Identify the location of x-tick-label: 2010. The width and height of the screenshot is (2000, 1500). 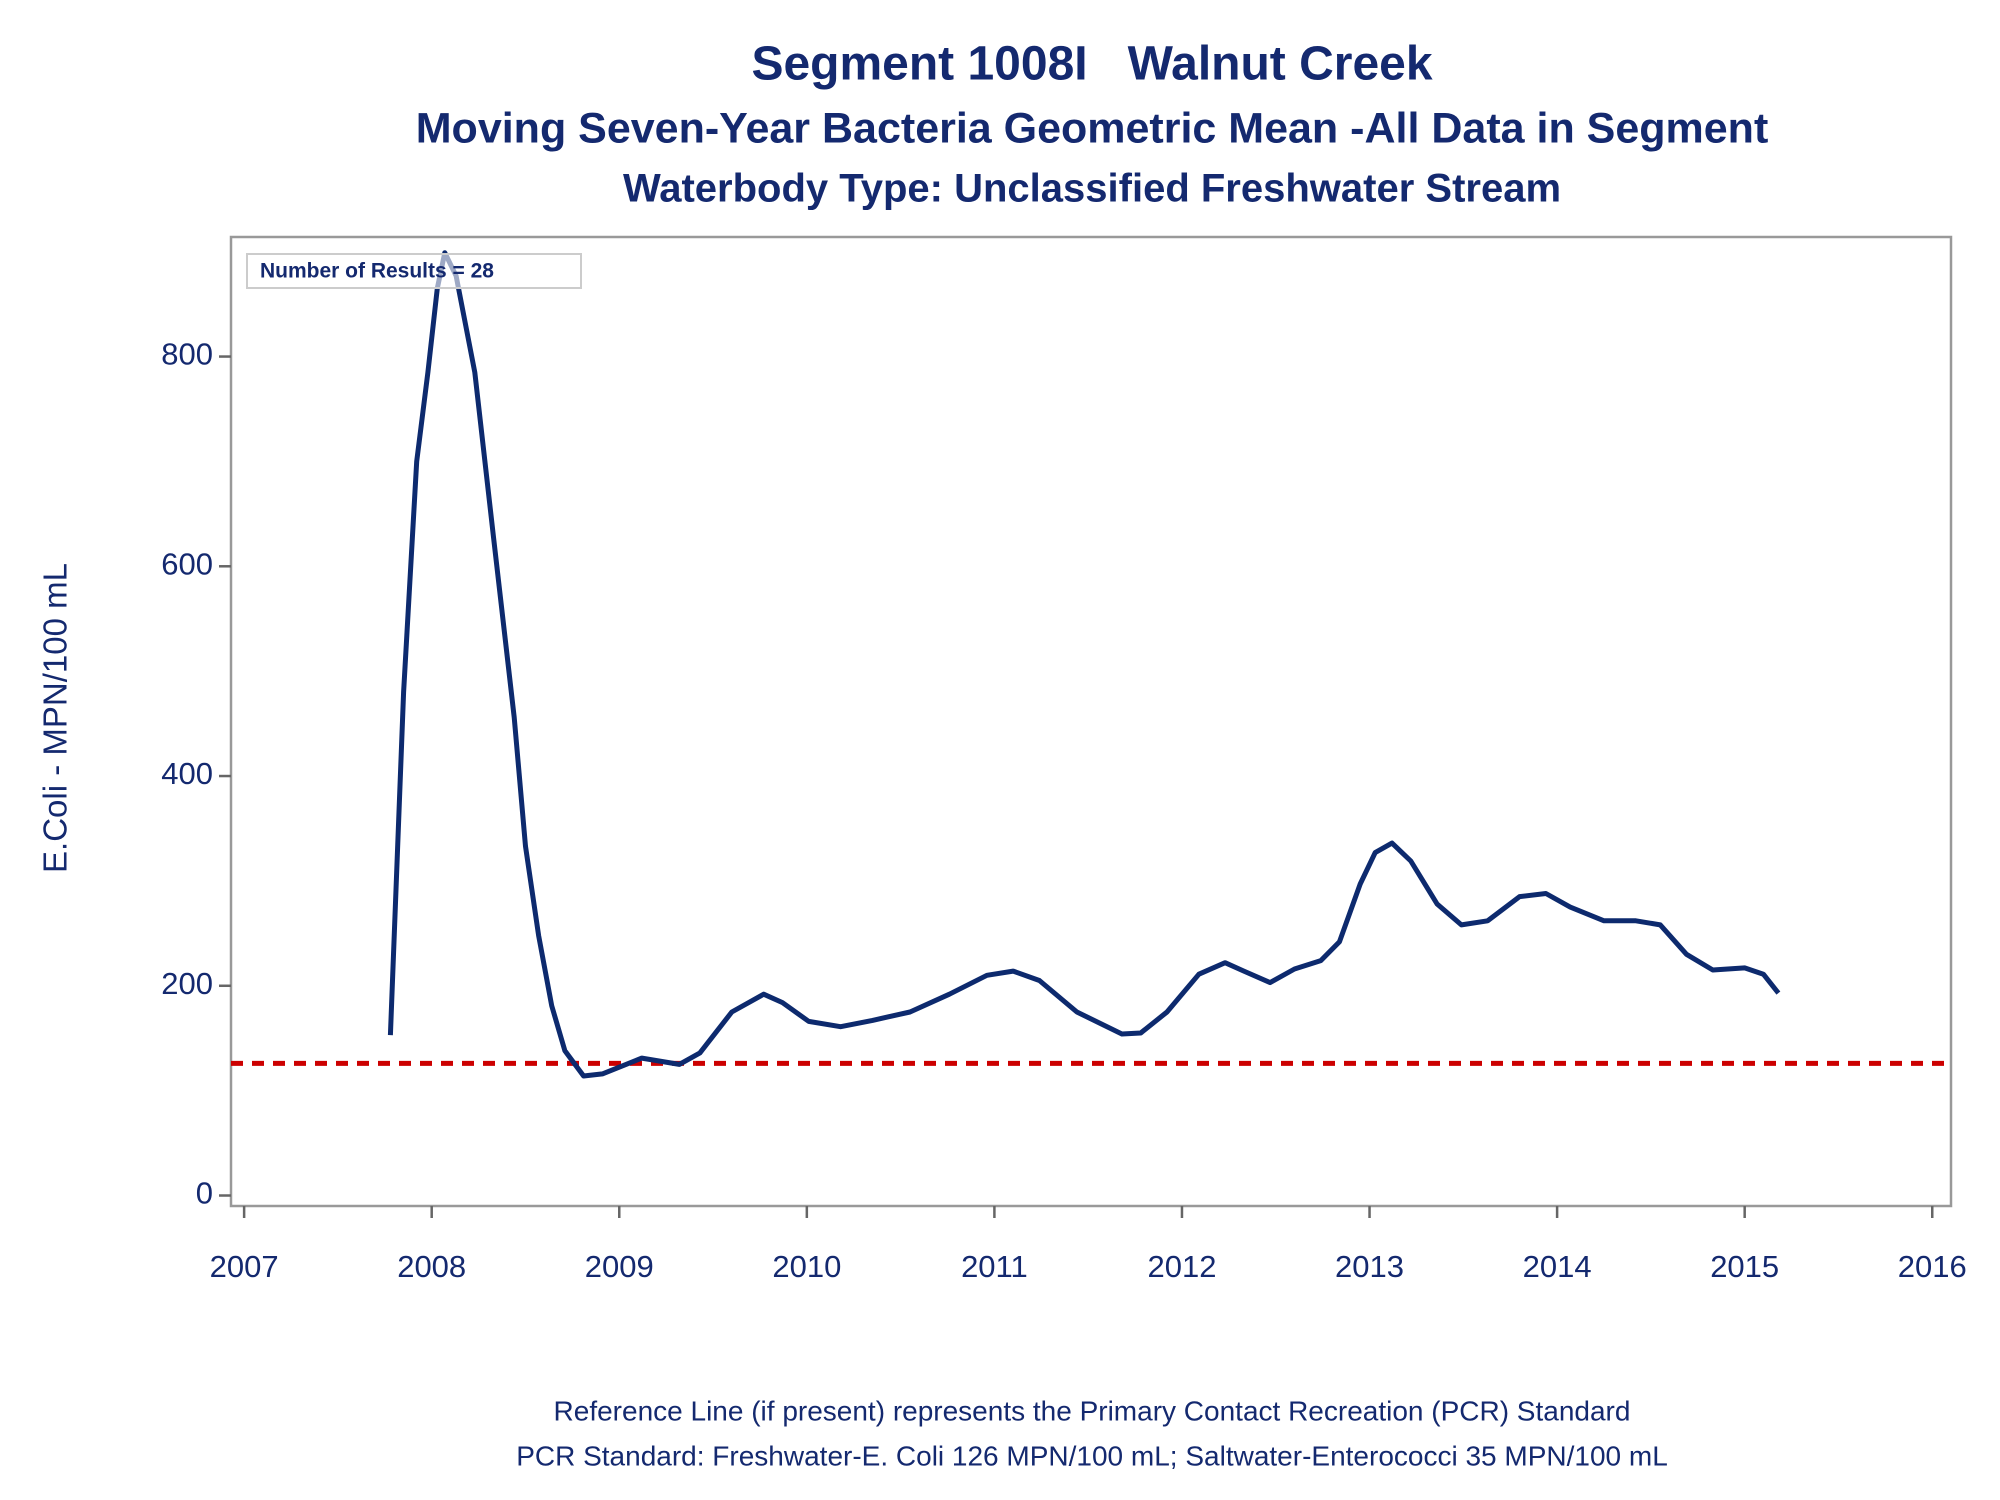
(806, 1266).